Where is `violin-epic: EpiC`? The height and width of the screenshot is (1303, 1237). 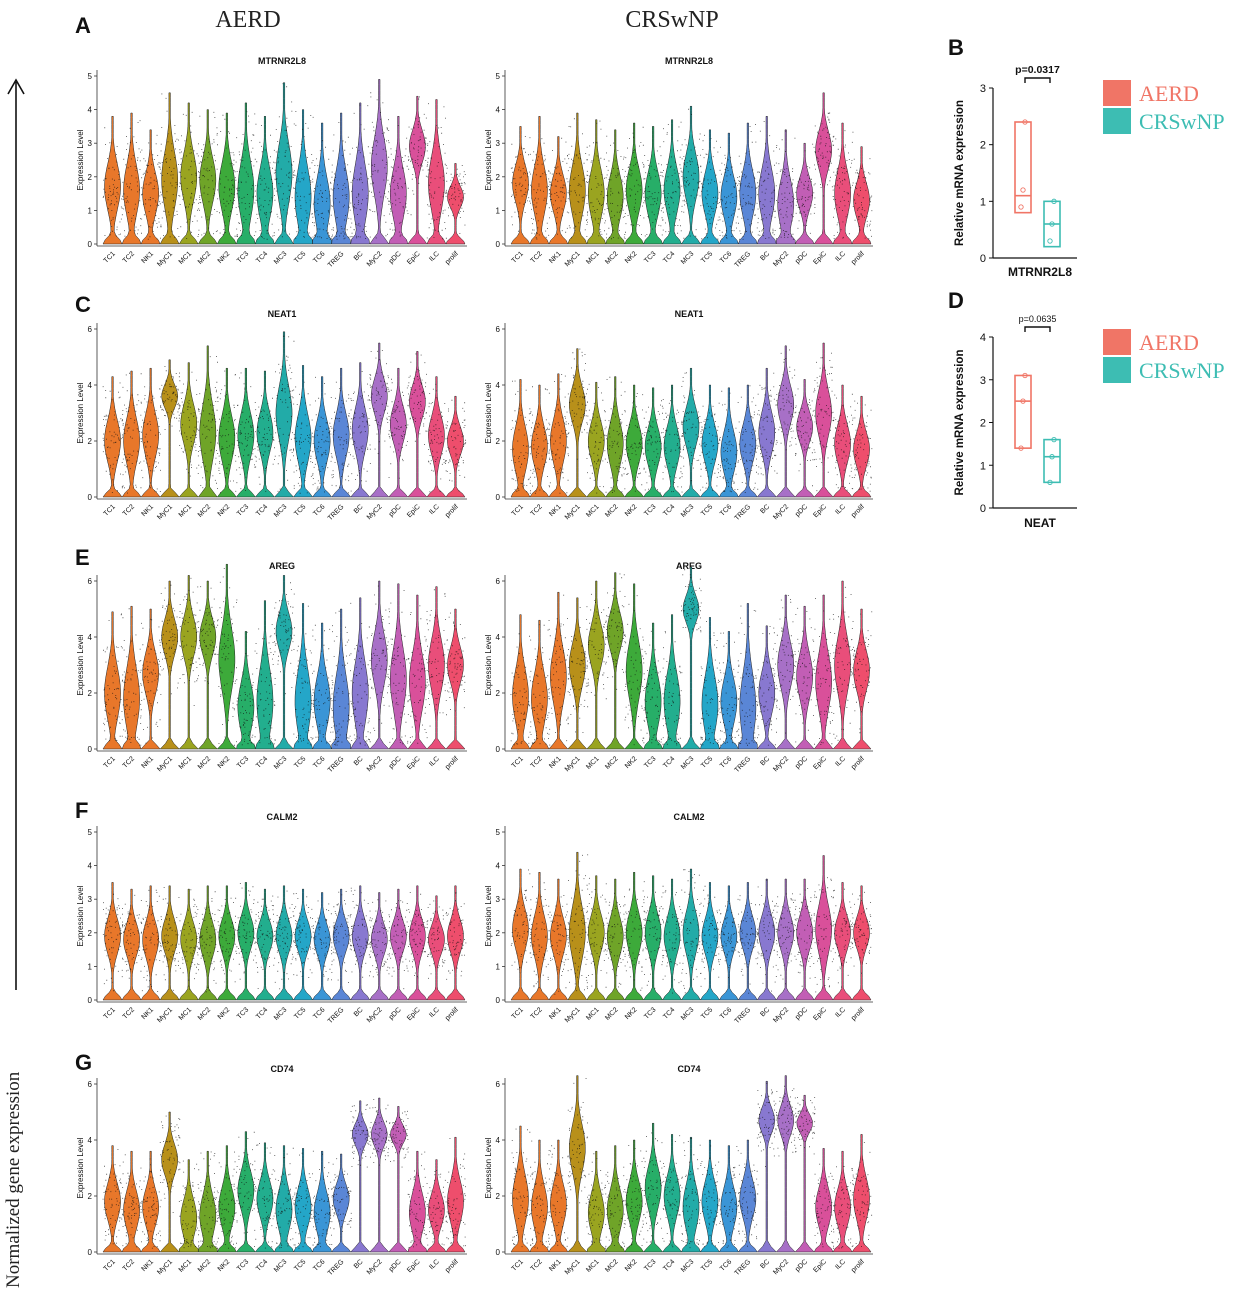 violin-epic: EpiC is located at coordinates (417, 180).